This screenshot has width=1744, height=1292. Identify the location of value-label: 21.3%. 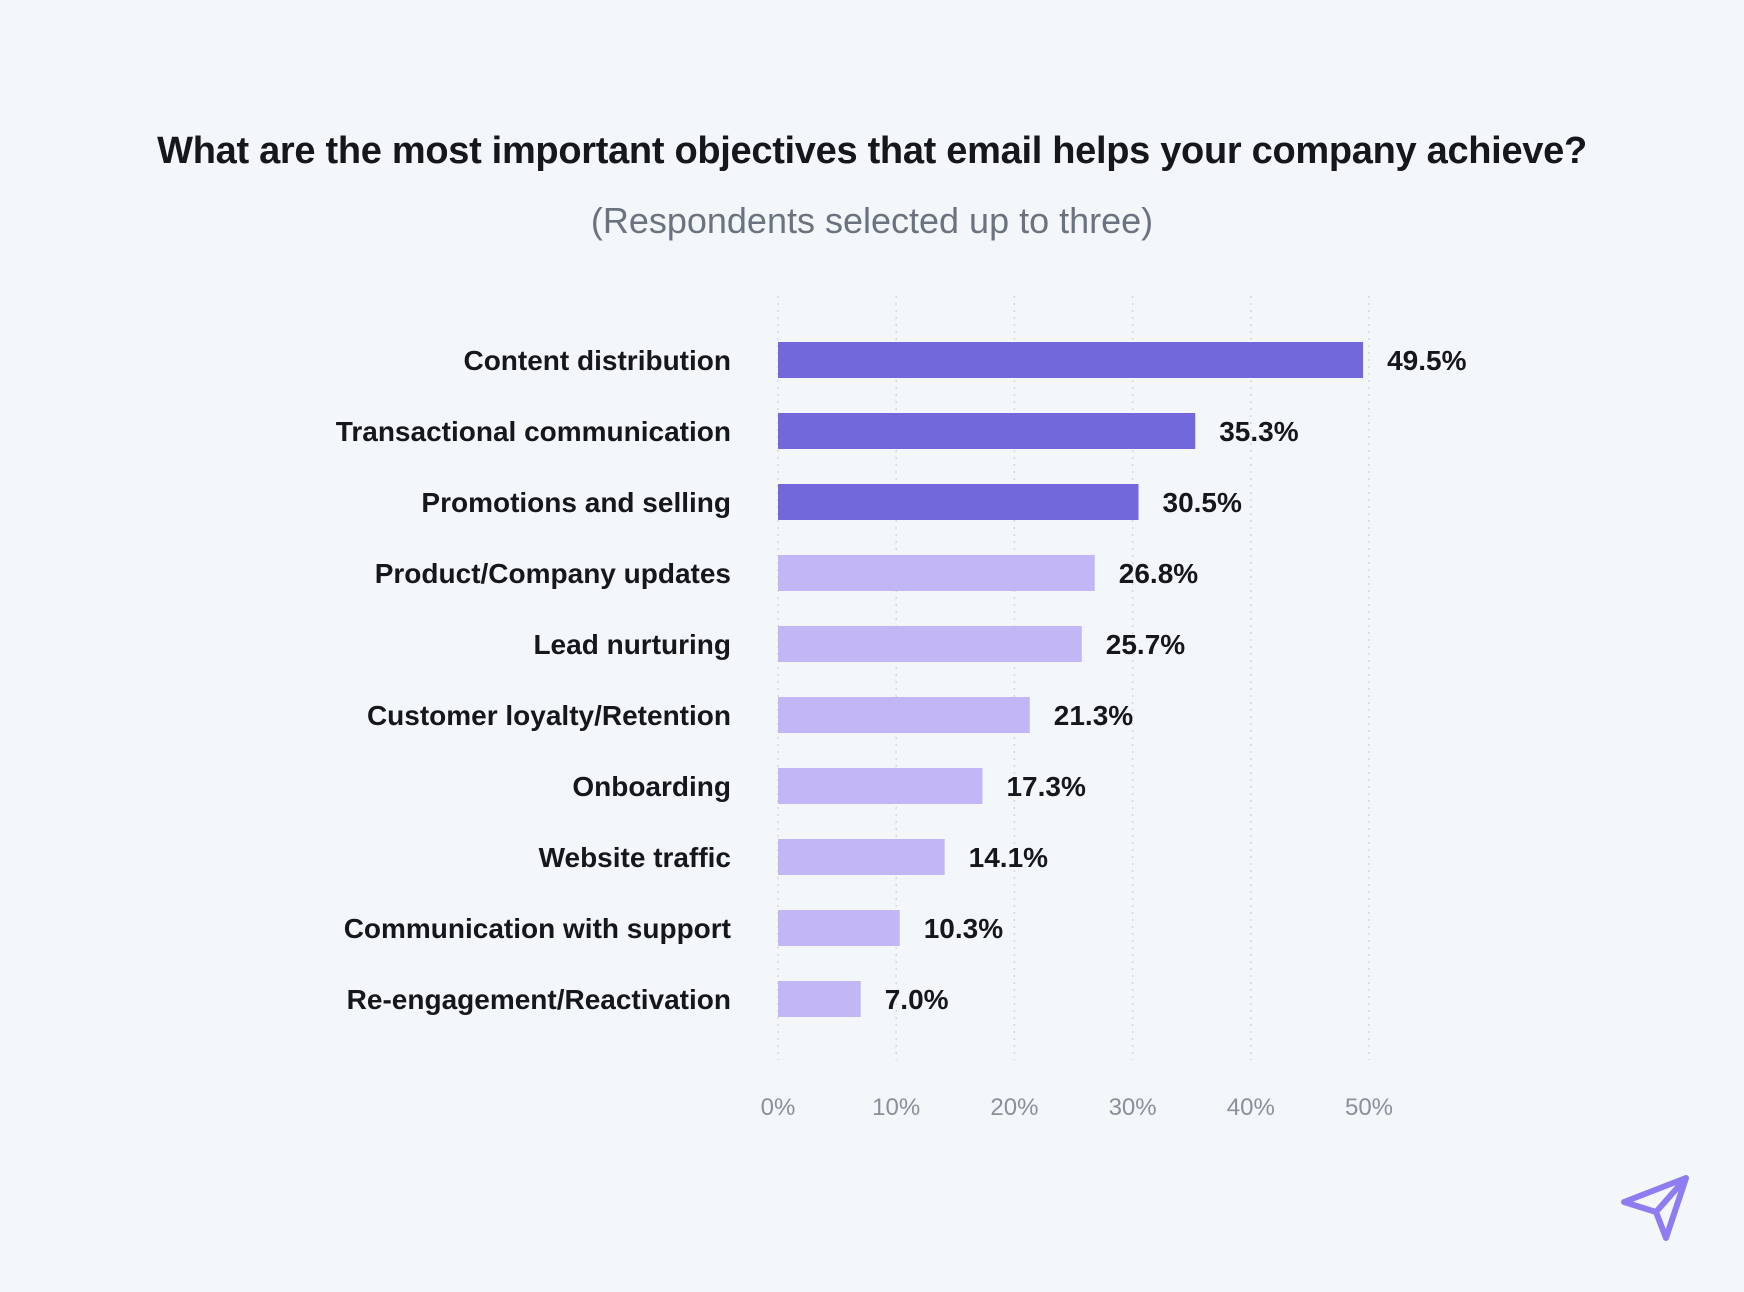
(1093, 715).